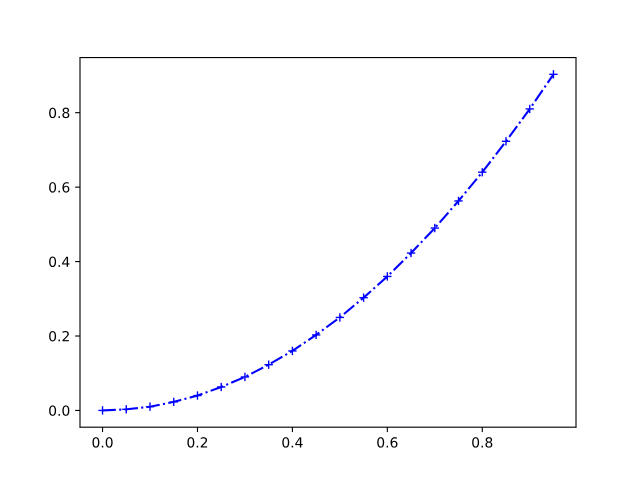 Image resolution: width=640 pixels, height=480 pixels. What do you see at coordinates (482, 442) in the screenshot?
I see `x-tick-label: 0.8` at bounding box center [482, 442].